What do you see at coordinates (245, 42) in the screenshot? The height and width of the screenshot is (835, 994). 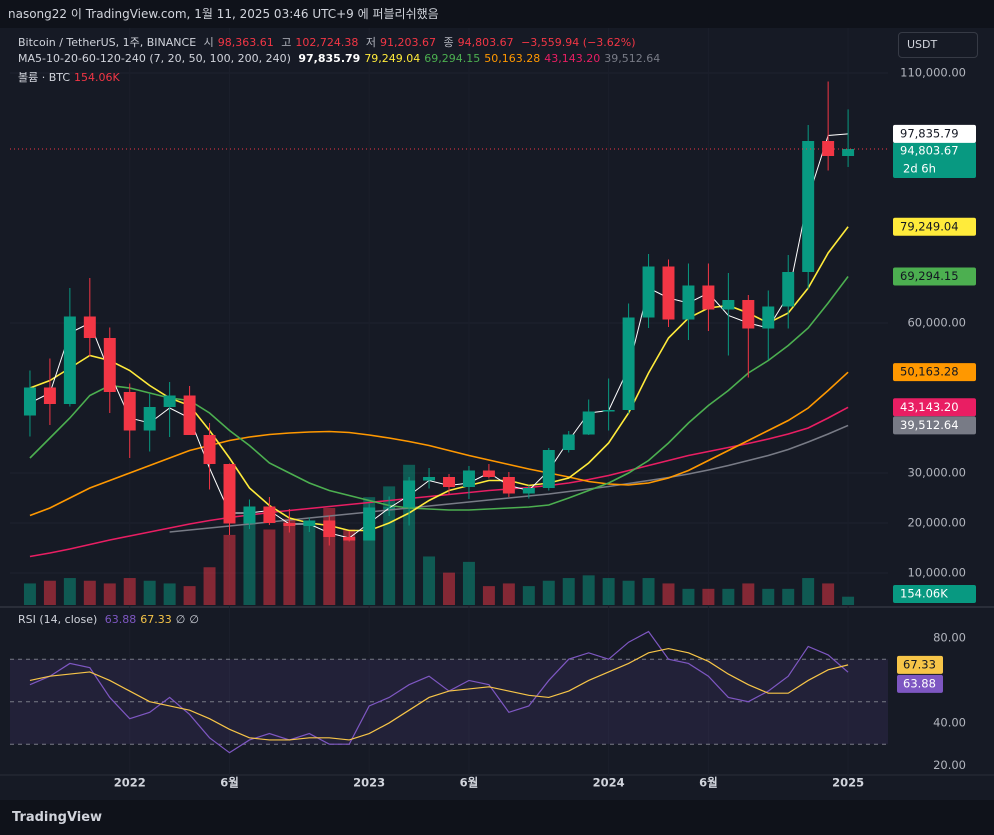 I see `open-value: 98,363.61` at bounding box center [245, 42].